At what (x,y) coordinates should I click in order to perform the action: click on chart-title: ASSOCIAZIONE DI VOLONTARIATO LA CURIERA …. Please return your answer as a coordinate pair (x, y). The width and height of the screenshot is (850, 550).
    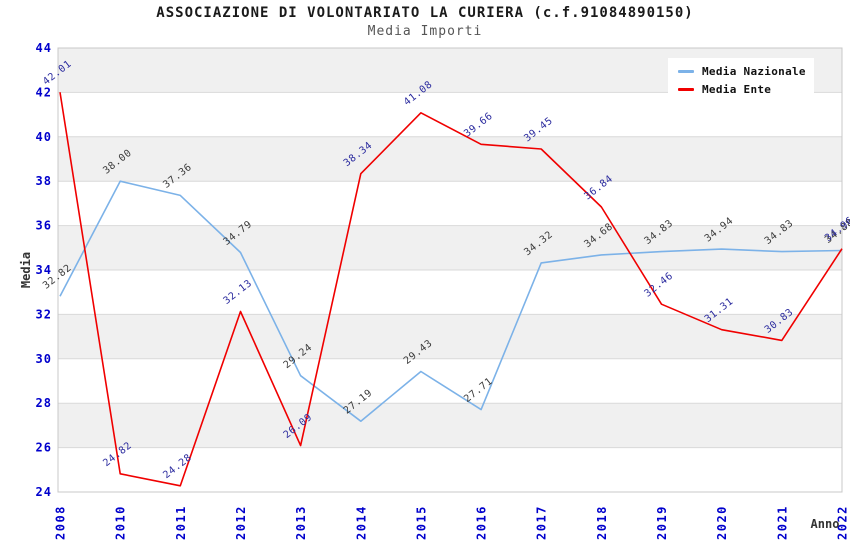
    Looking at the image, I should click on (425, 13).